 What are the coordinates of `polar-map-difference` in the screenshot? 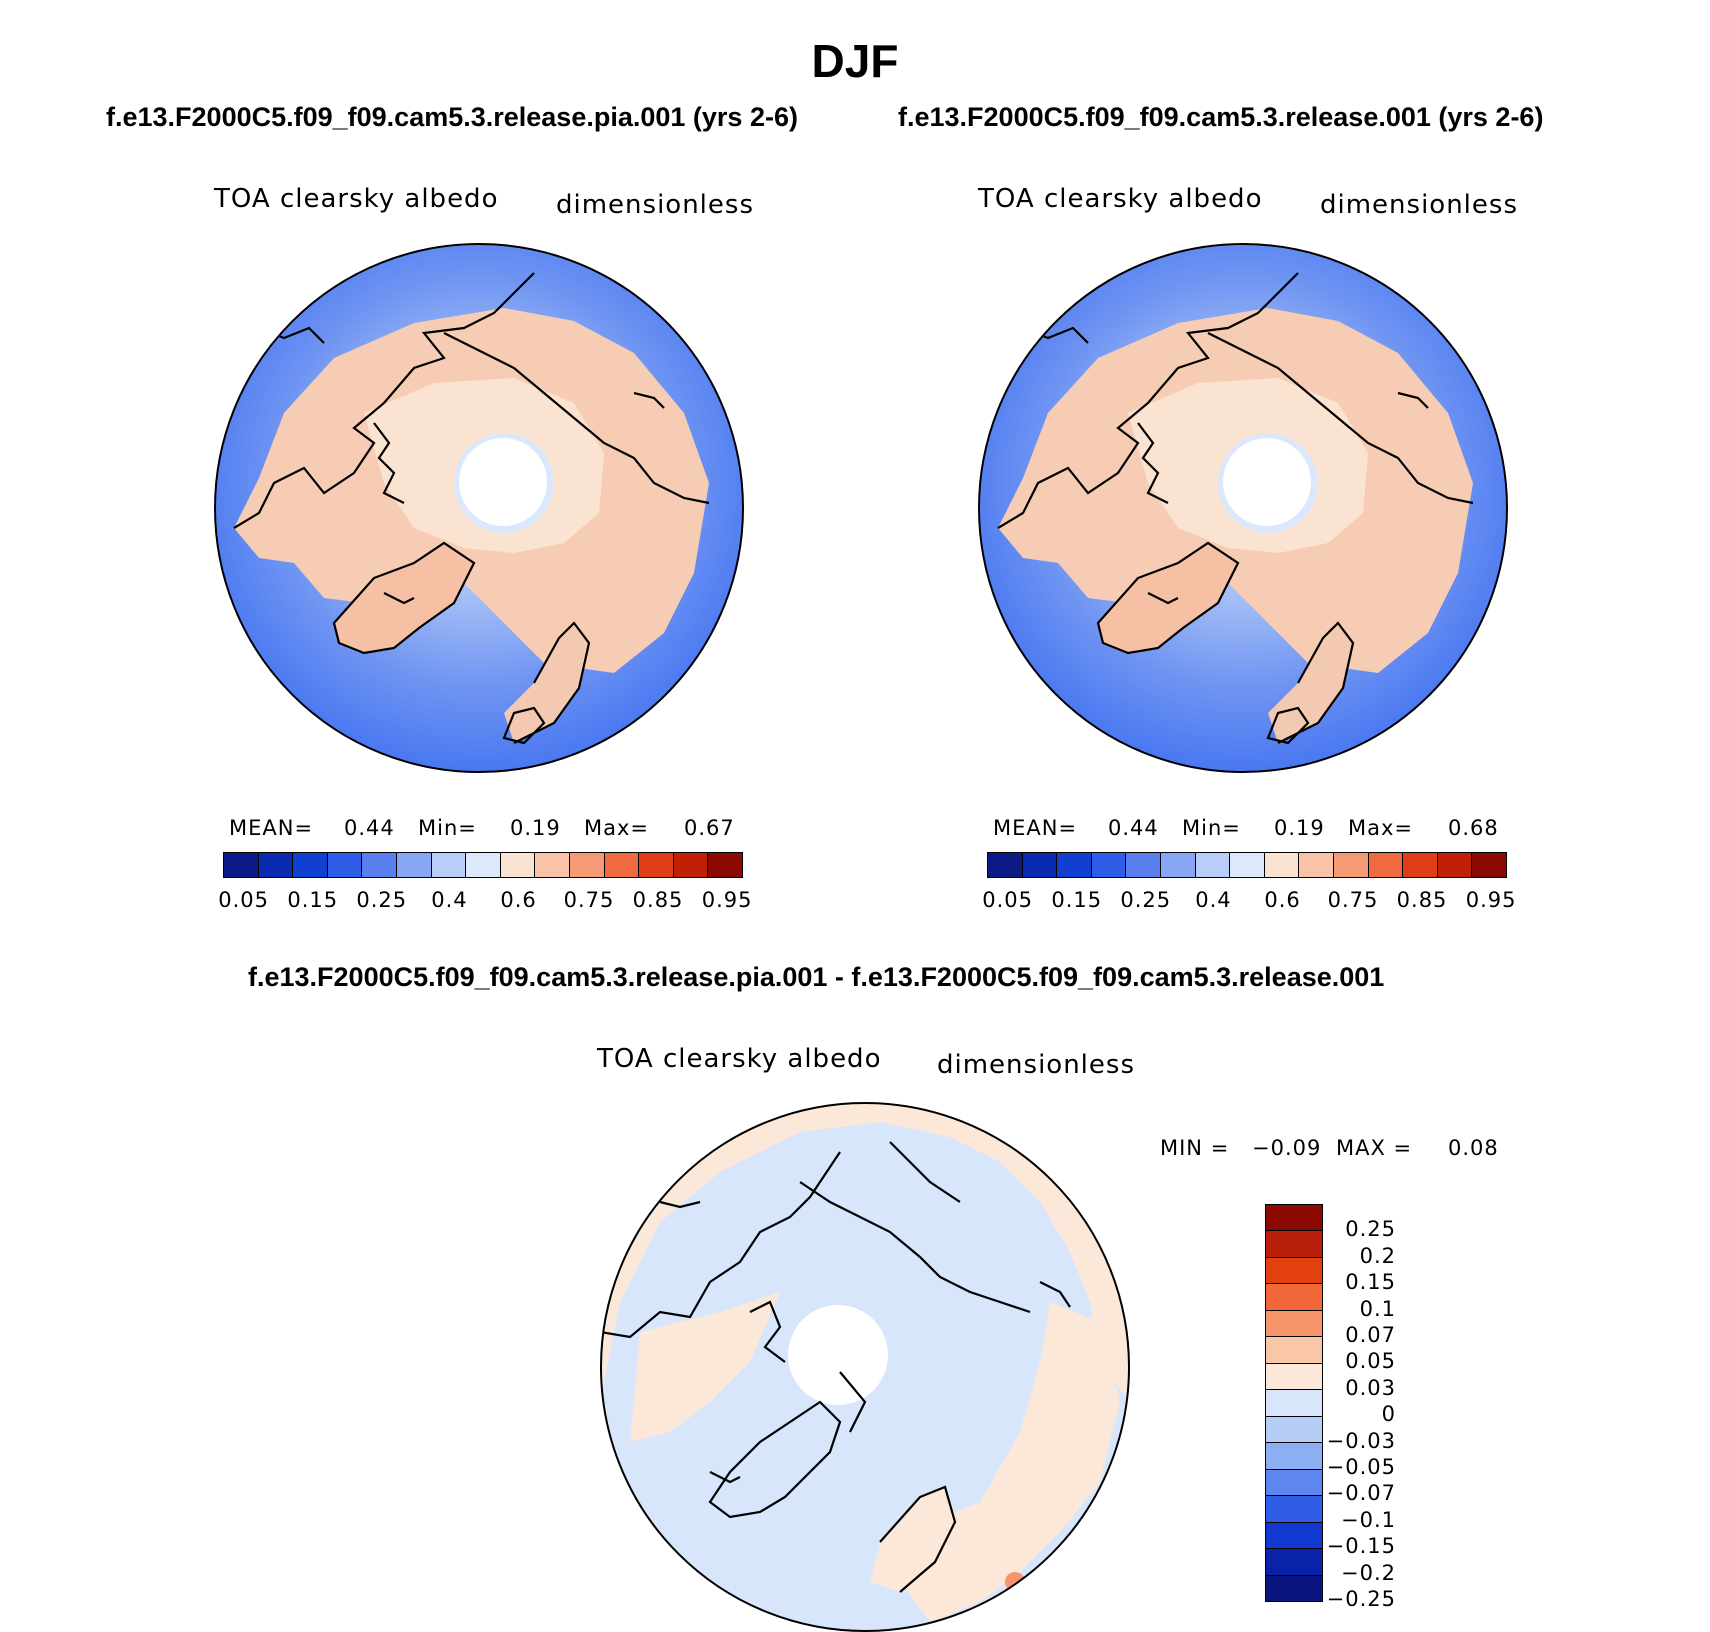 It's located at (865, 1367).